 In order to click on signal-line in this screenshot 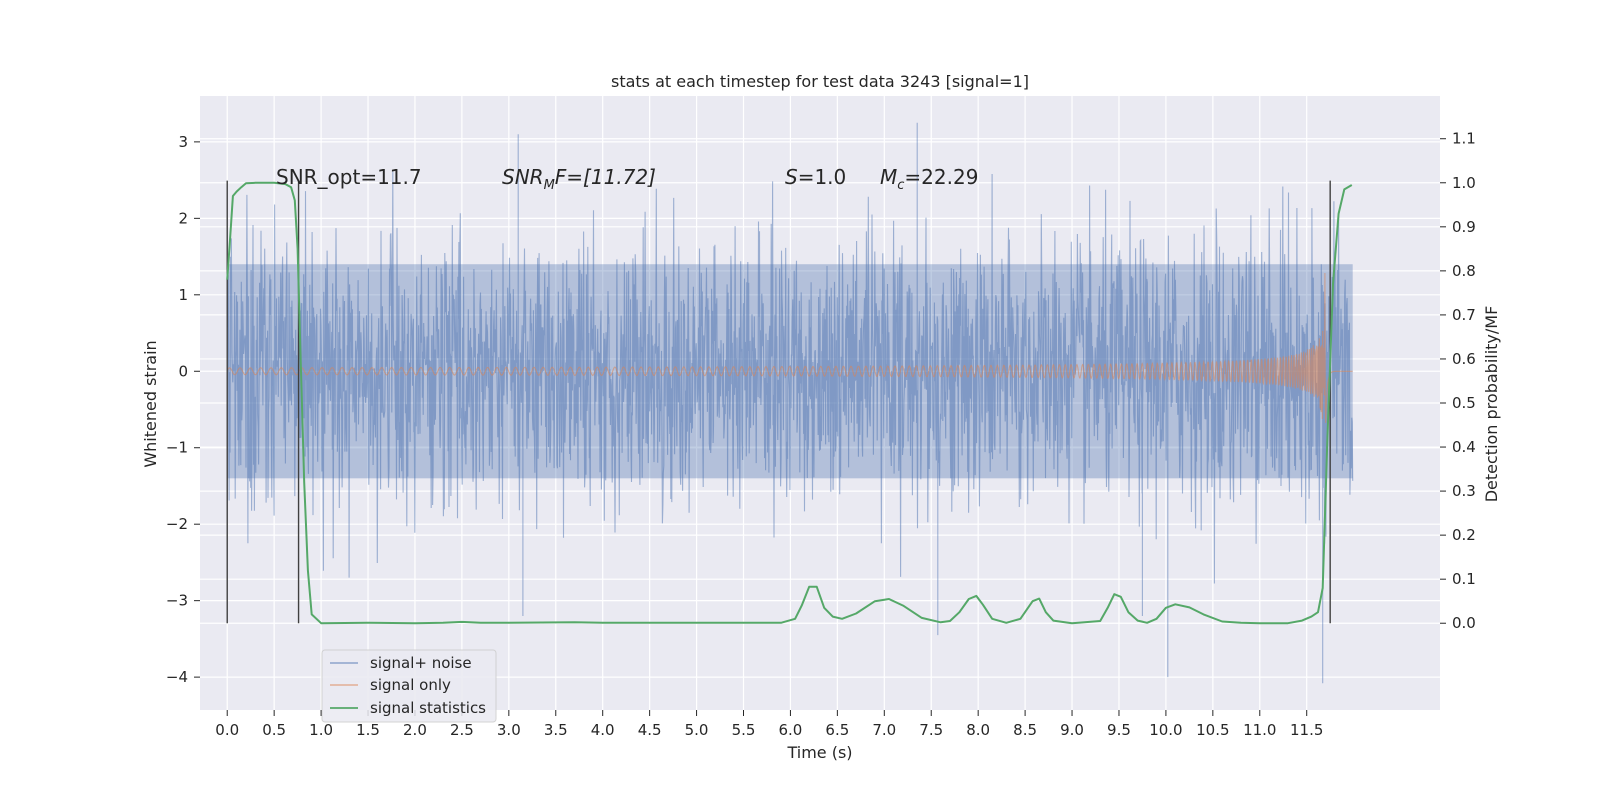, I will do `click(789, 347)`.